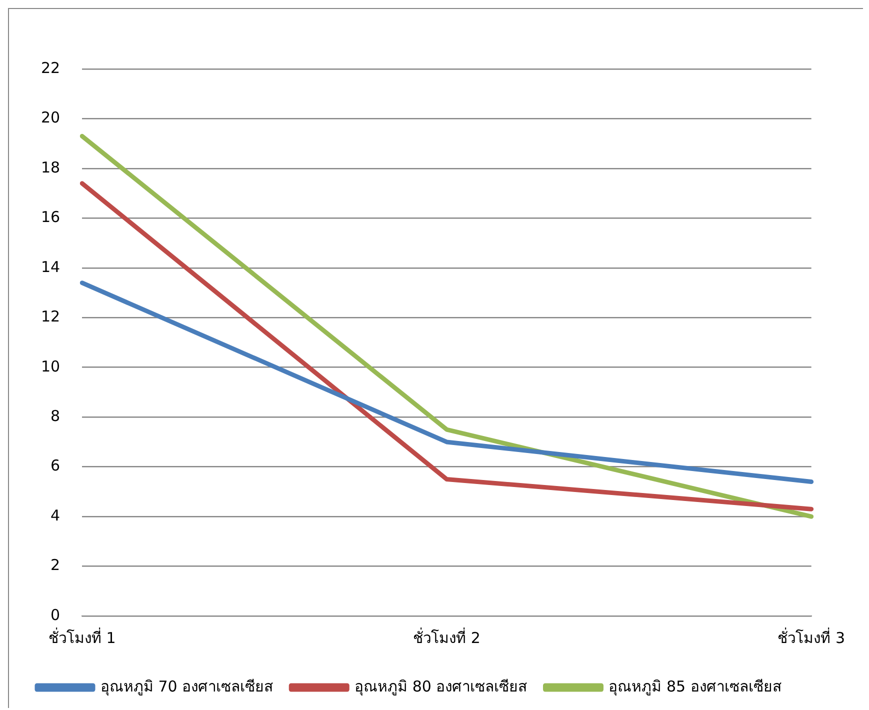 The image size is (869, 710). Describe the element at coordinates (50, 366) in the screenshot. I see `y-tick-label: 10` at that location.